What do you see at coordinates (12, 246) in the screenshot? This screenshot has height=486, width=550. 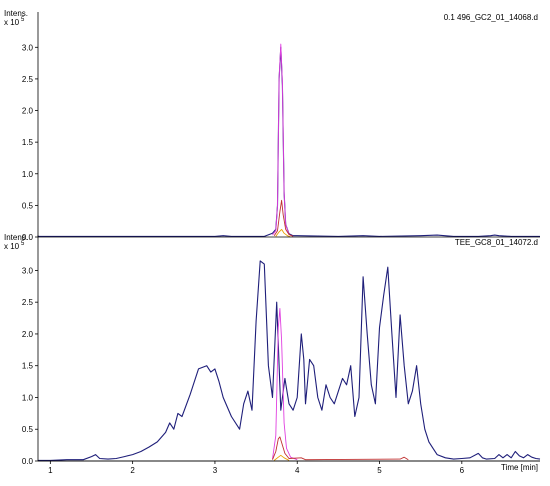 I see `bottom-panel-y-multiplier: x 10` at bounding box center [12, 246].